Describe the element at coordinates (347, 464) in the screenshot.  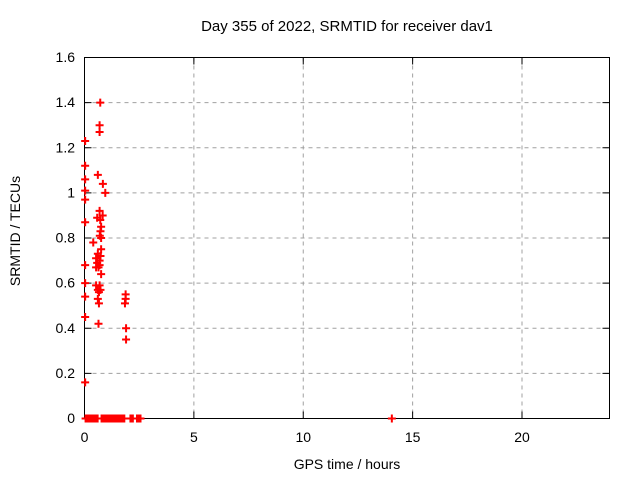
I see `x-axis-label: GPS time / hours` at that location.